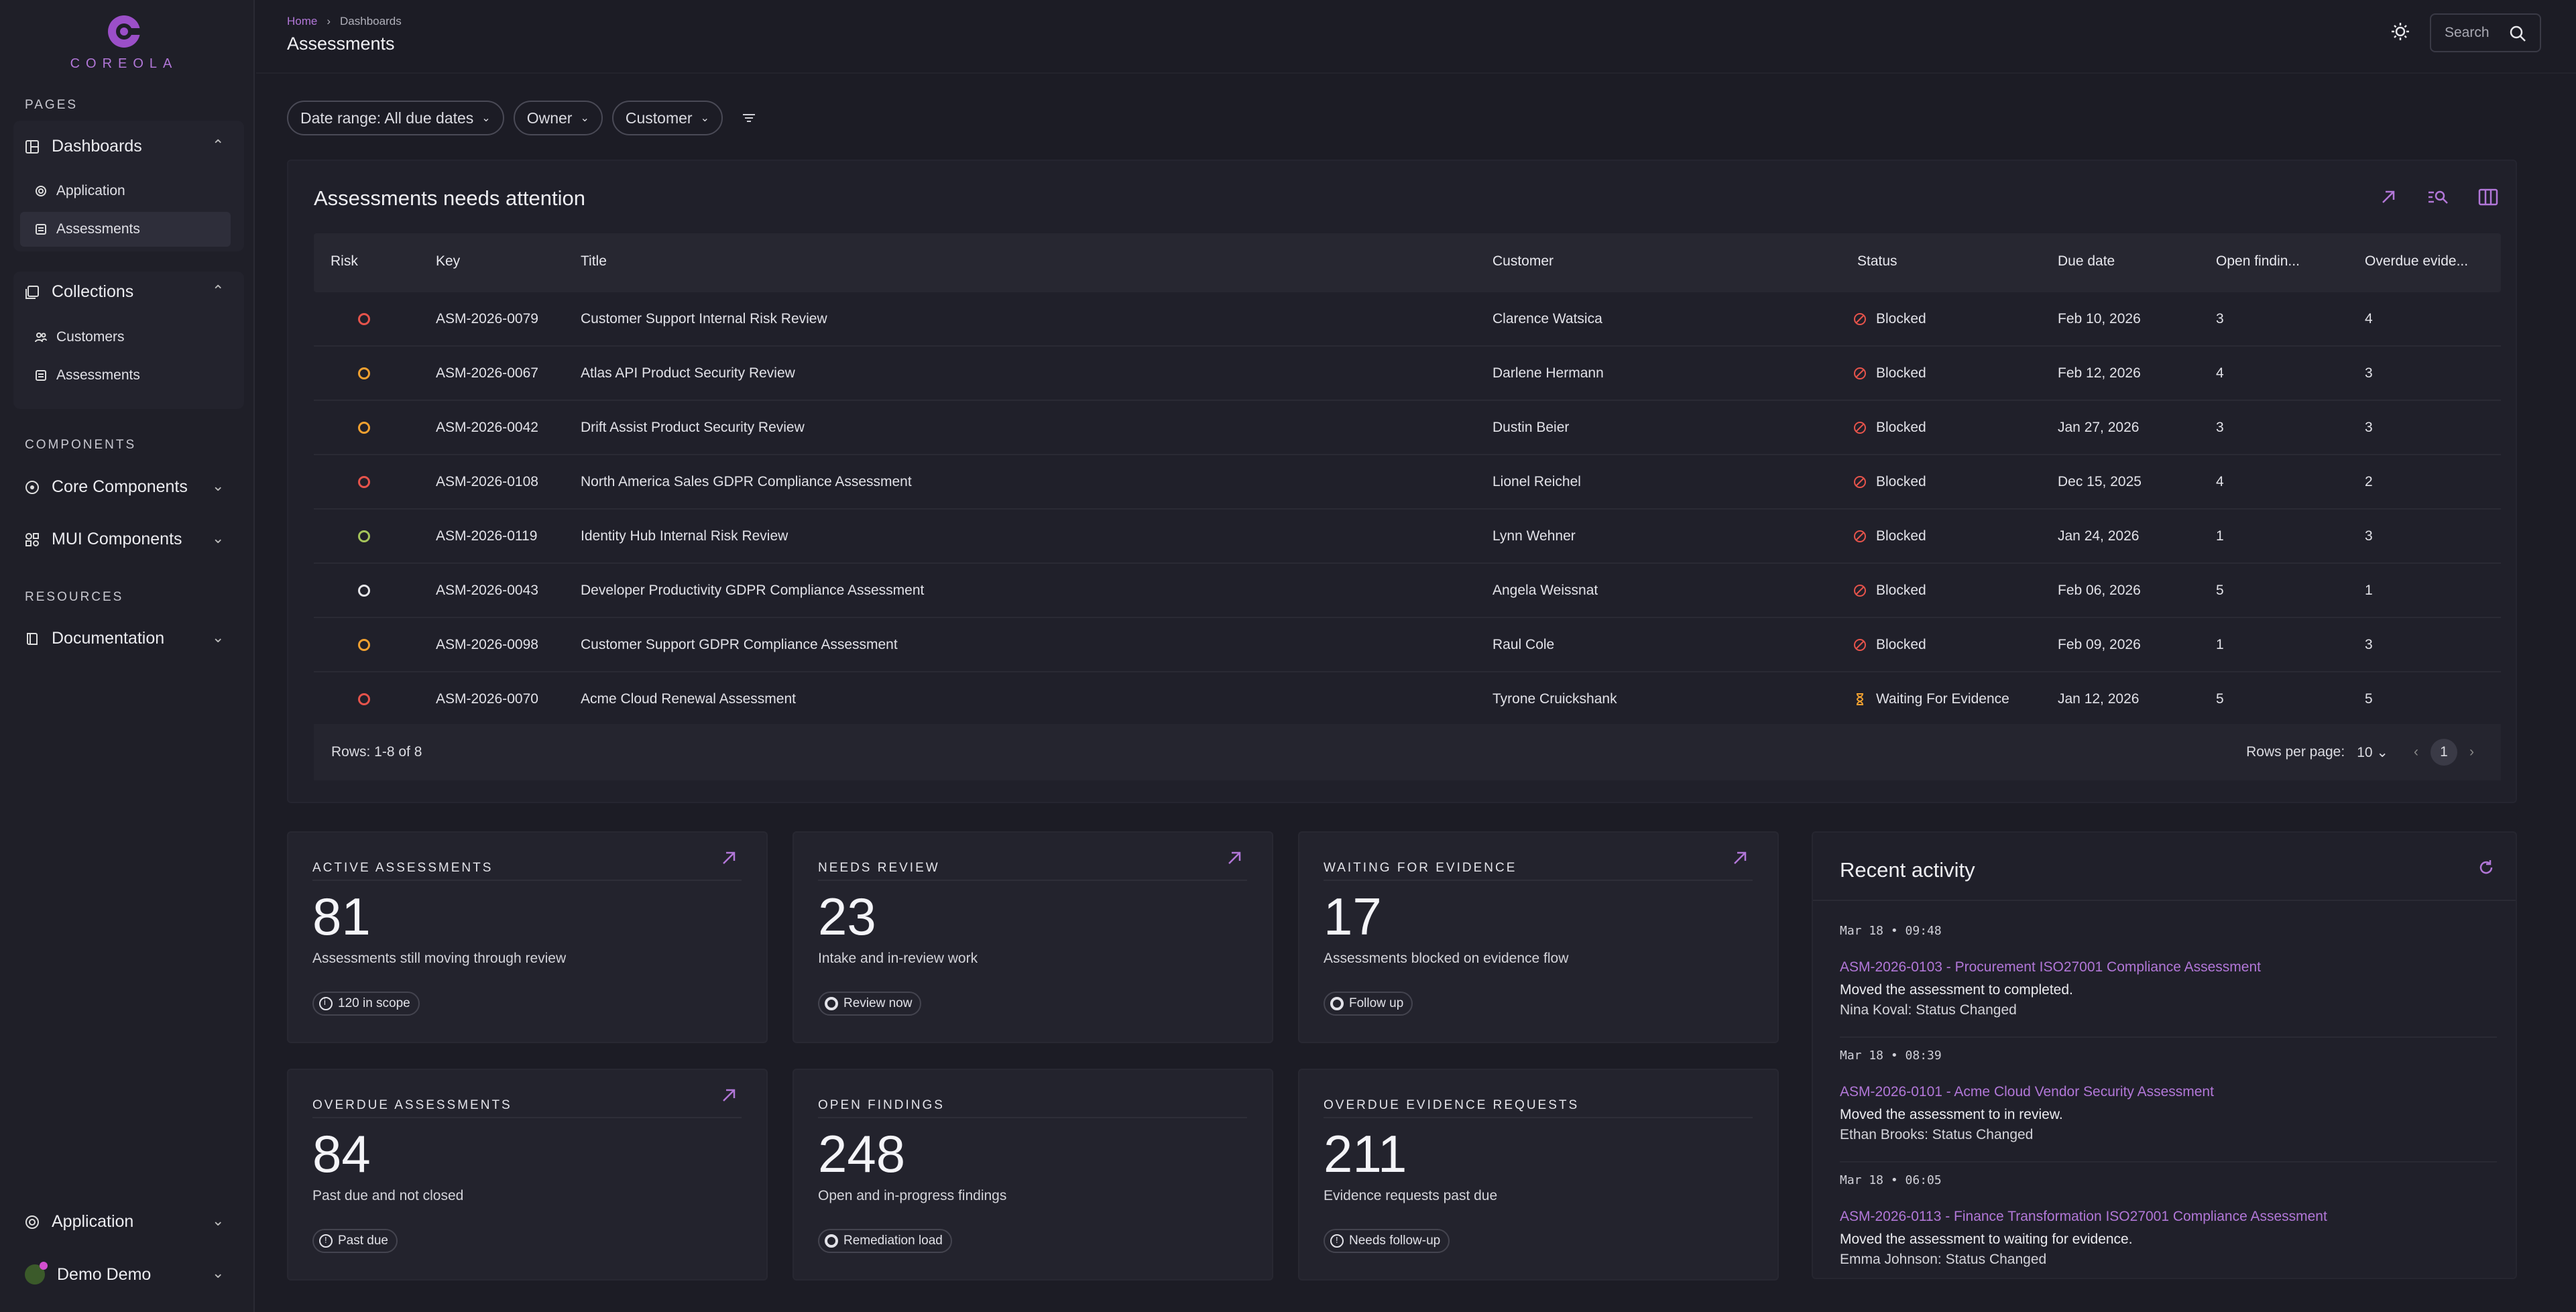 The height and width of the screenshot is (1312, 2576). I want to click on prev-page-icon: ‹, so click(2416, 752).